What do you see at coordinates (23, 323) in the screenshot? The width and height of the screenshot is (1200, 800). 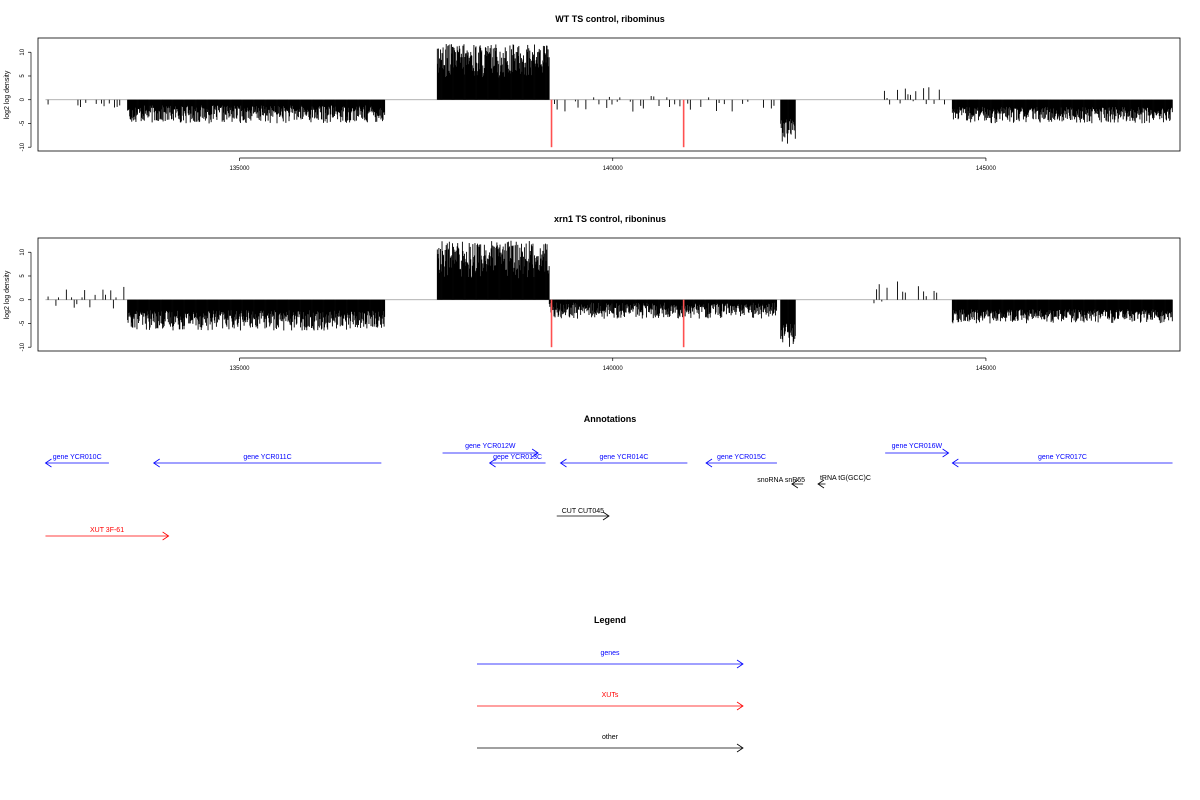 I see `xrn1-y-tick-label: -5` at bounding box center [23, 323].